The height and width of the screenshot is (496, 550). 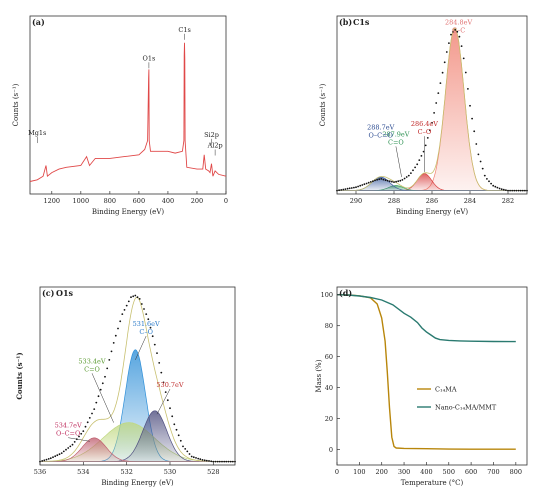 I want to click on x-tick-label: 290, so click(x=356, y=201).